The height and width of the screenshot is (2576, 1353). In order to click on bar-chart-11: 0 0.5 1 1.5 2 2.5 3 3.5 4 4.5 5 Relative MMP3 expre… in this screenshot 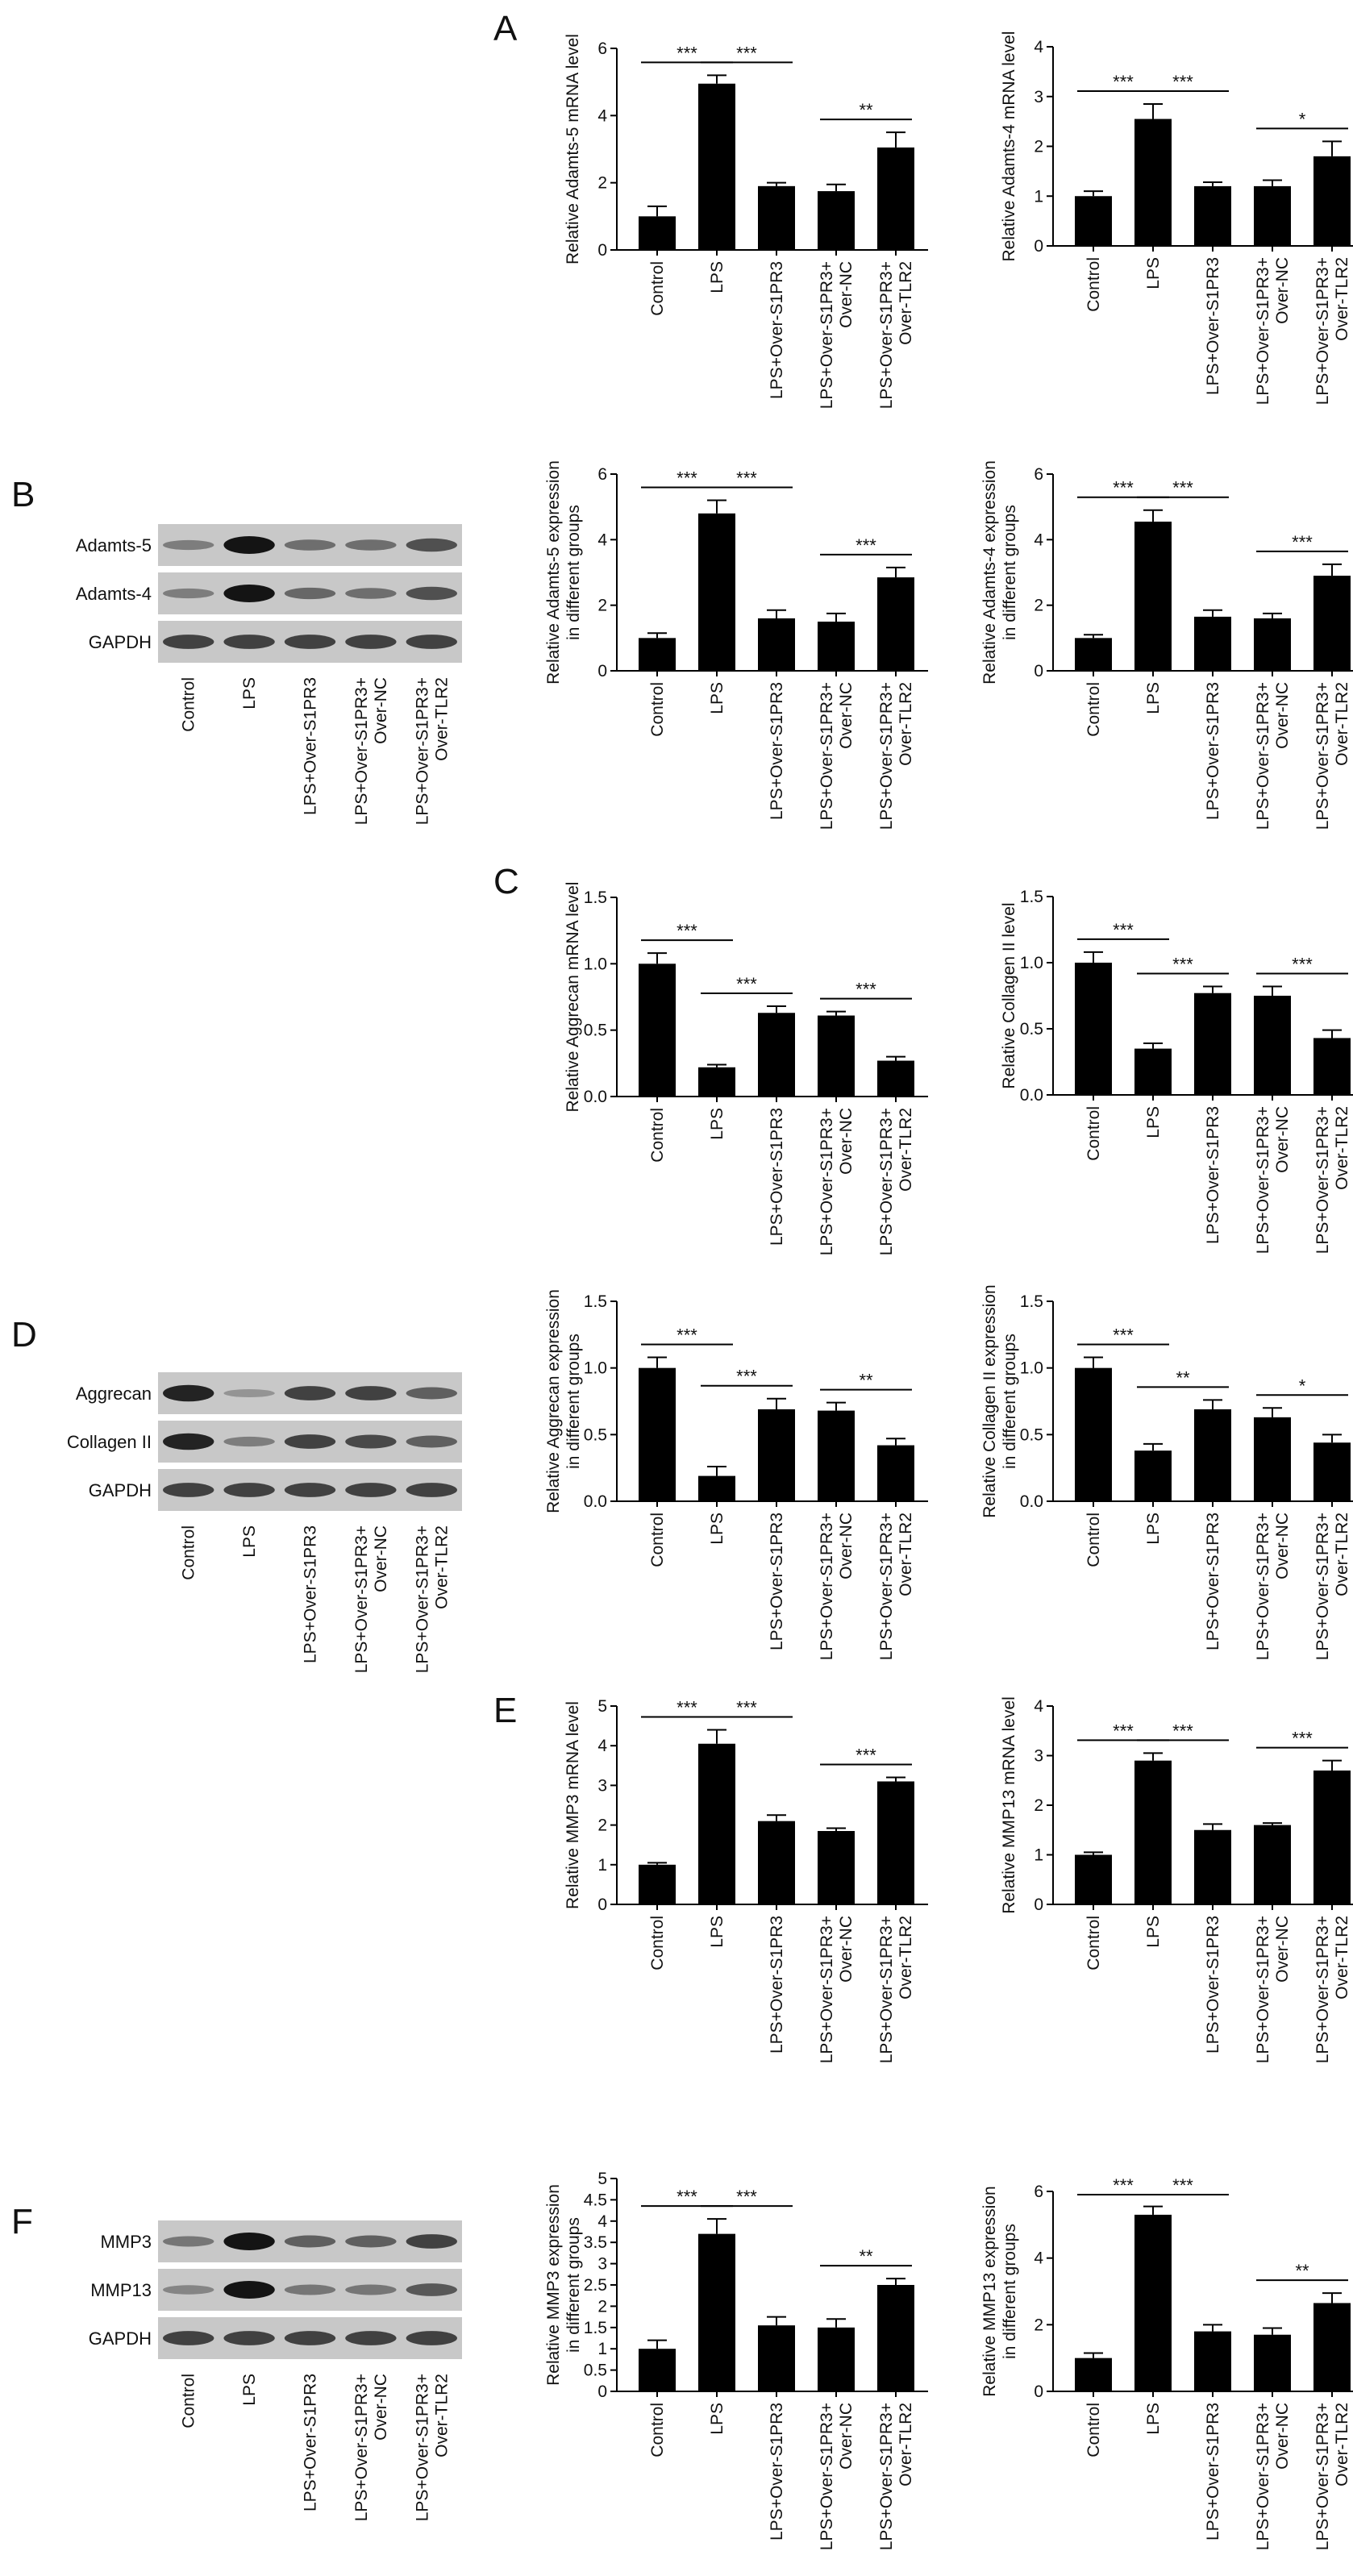, I will do `click(736, 2360)`.